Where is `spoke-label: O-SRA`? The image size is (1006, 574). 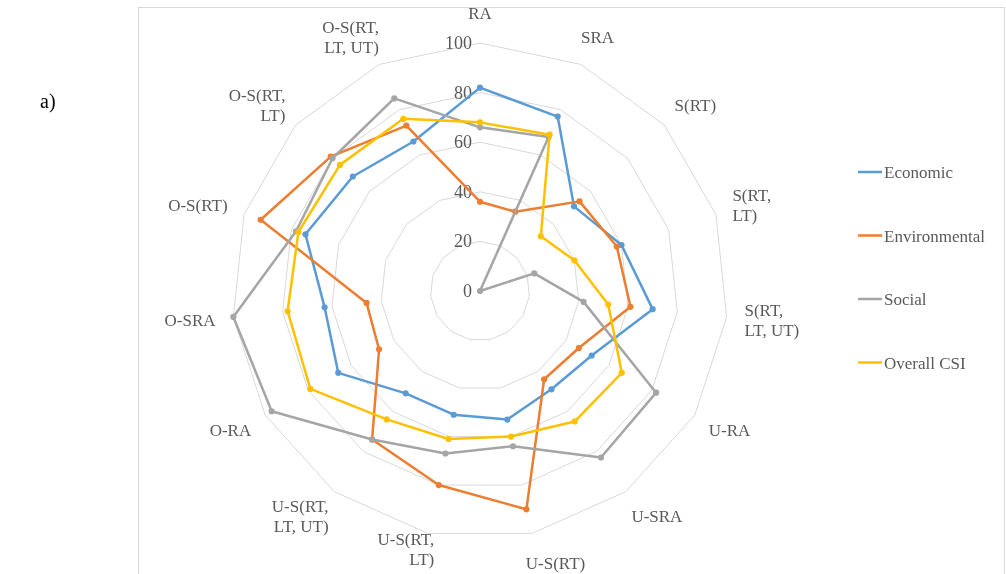
spoke-label: O-SRA is located at coordinates (190, 321).